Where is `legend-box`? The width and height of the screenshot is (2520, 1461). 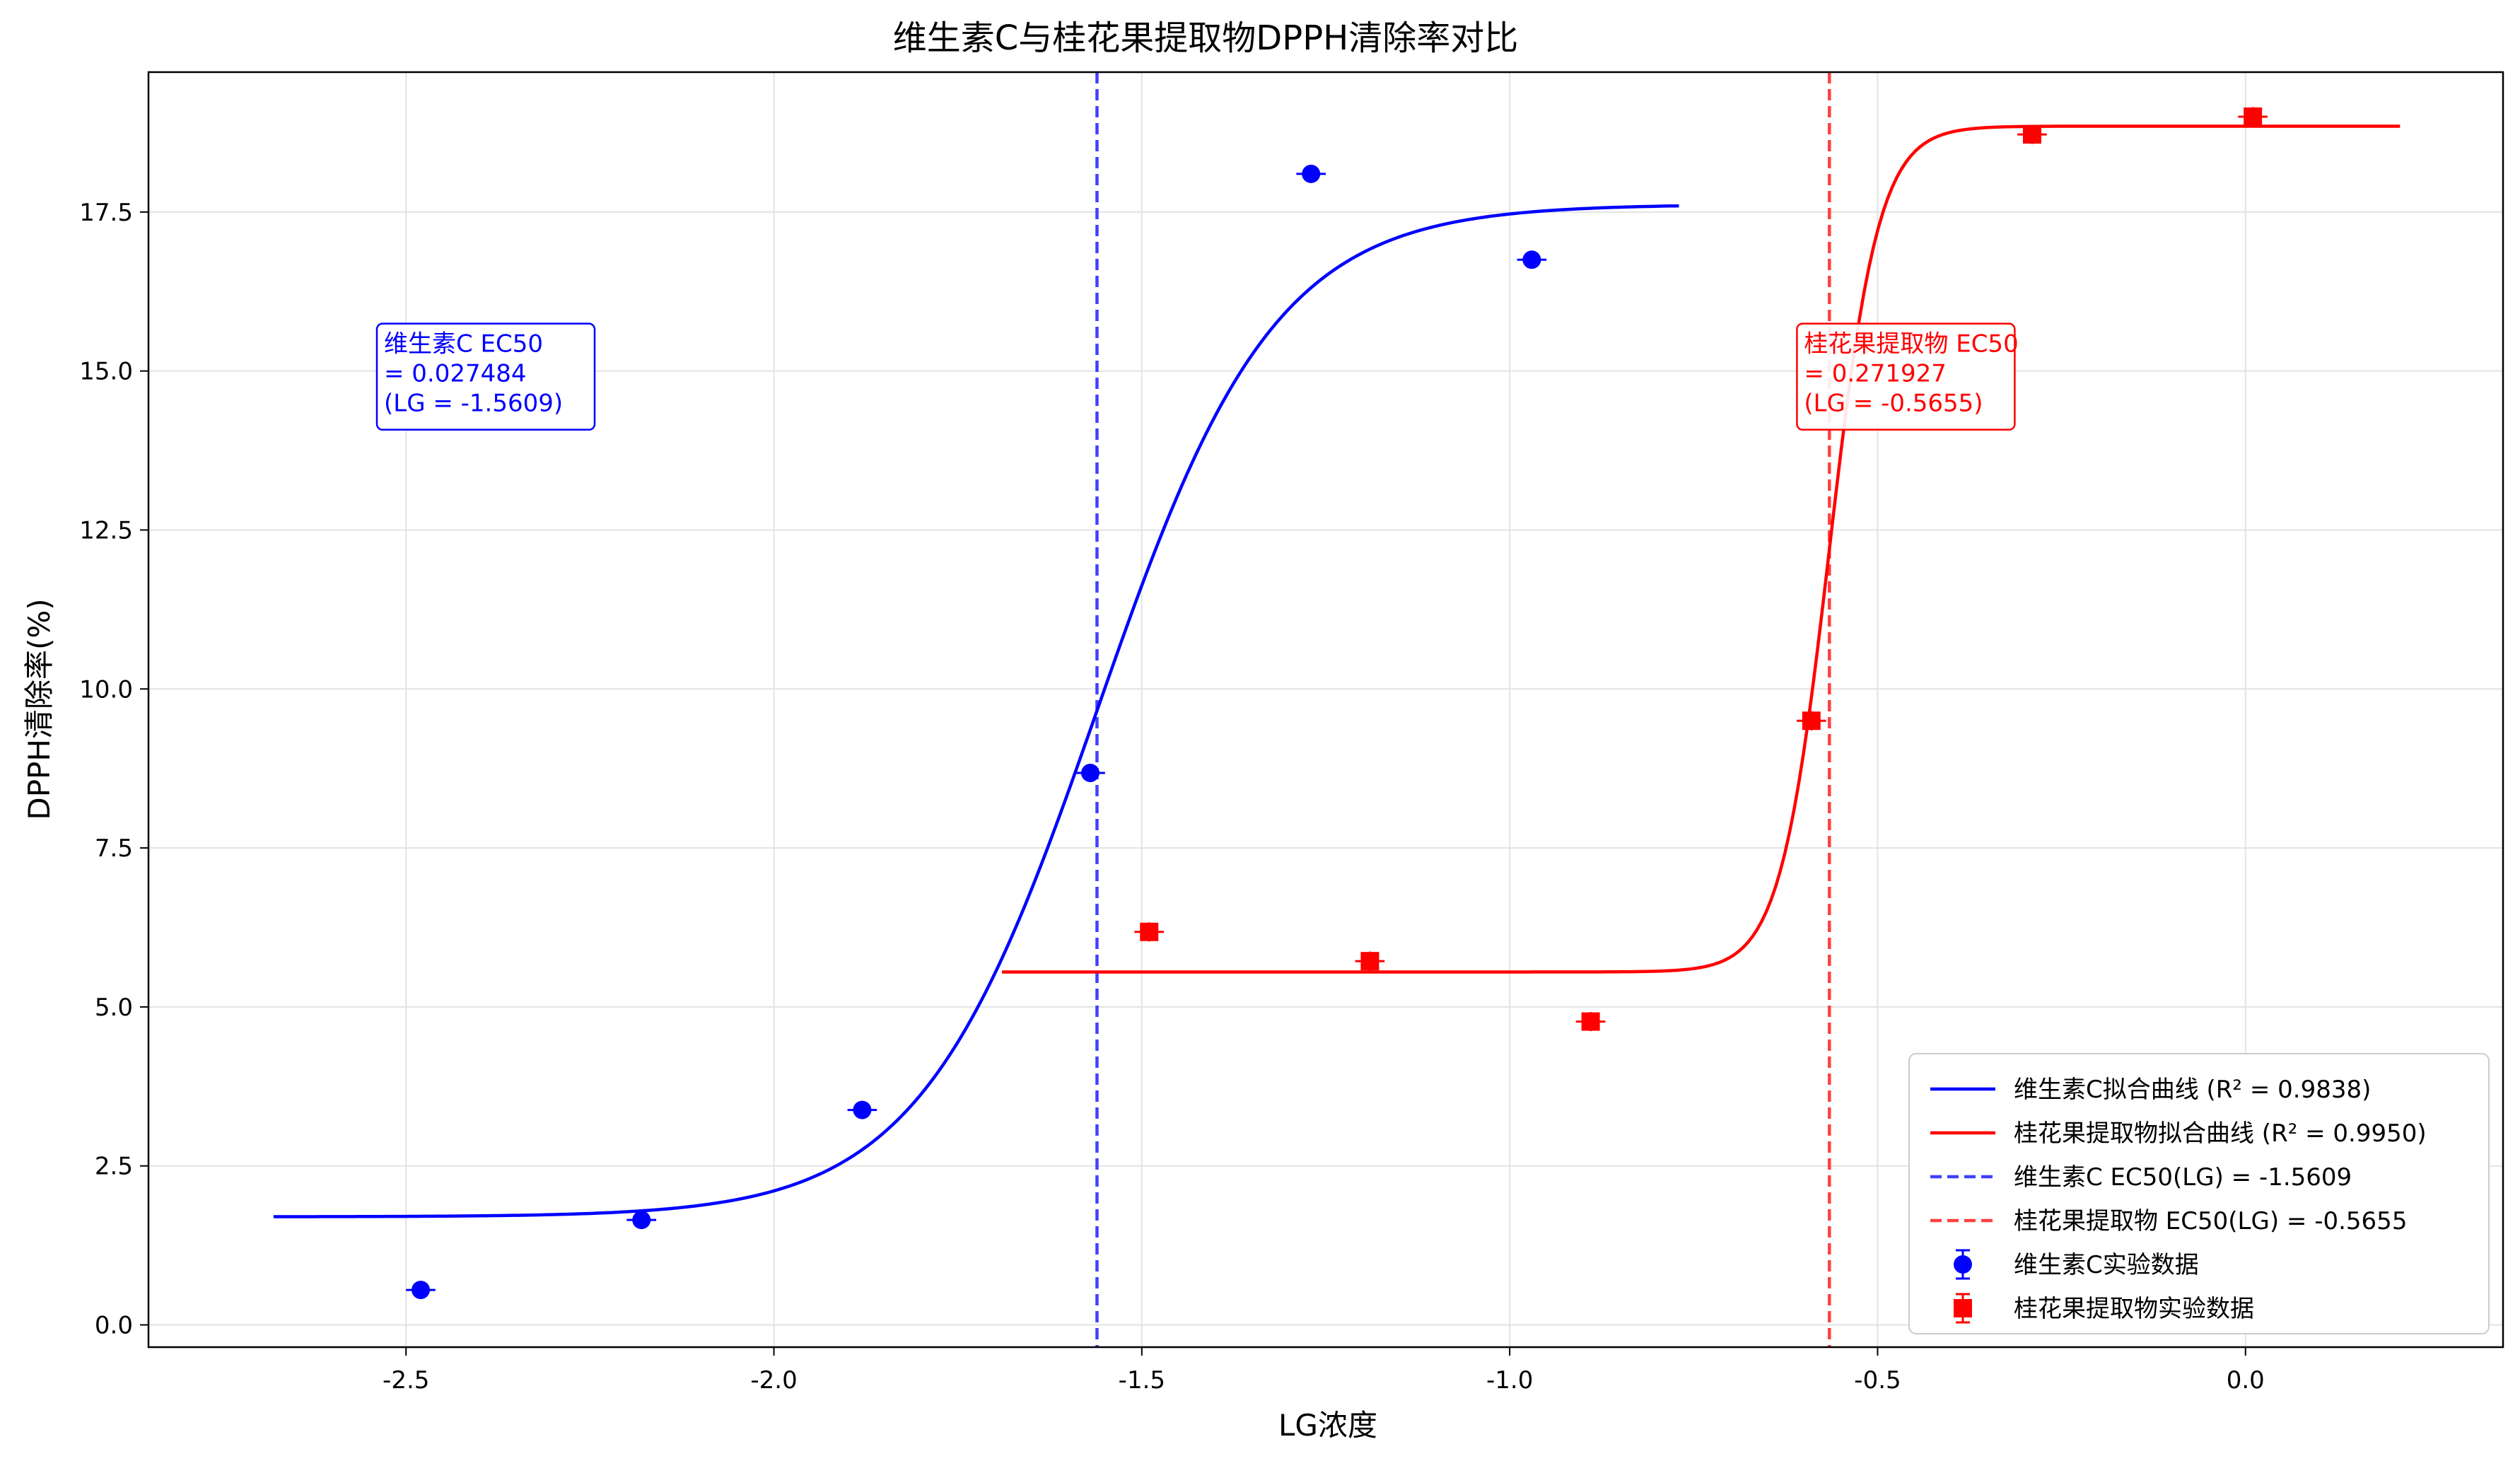
legend-box is located at coordinates (2199, 1194).